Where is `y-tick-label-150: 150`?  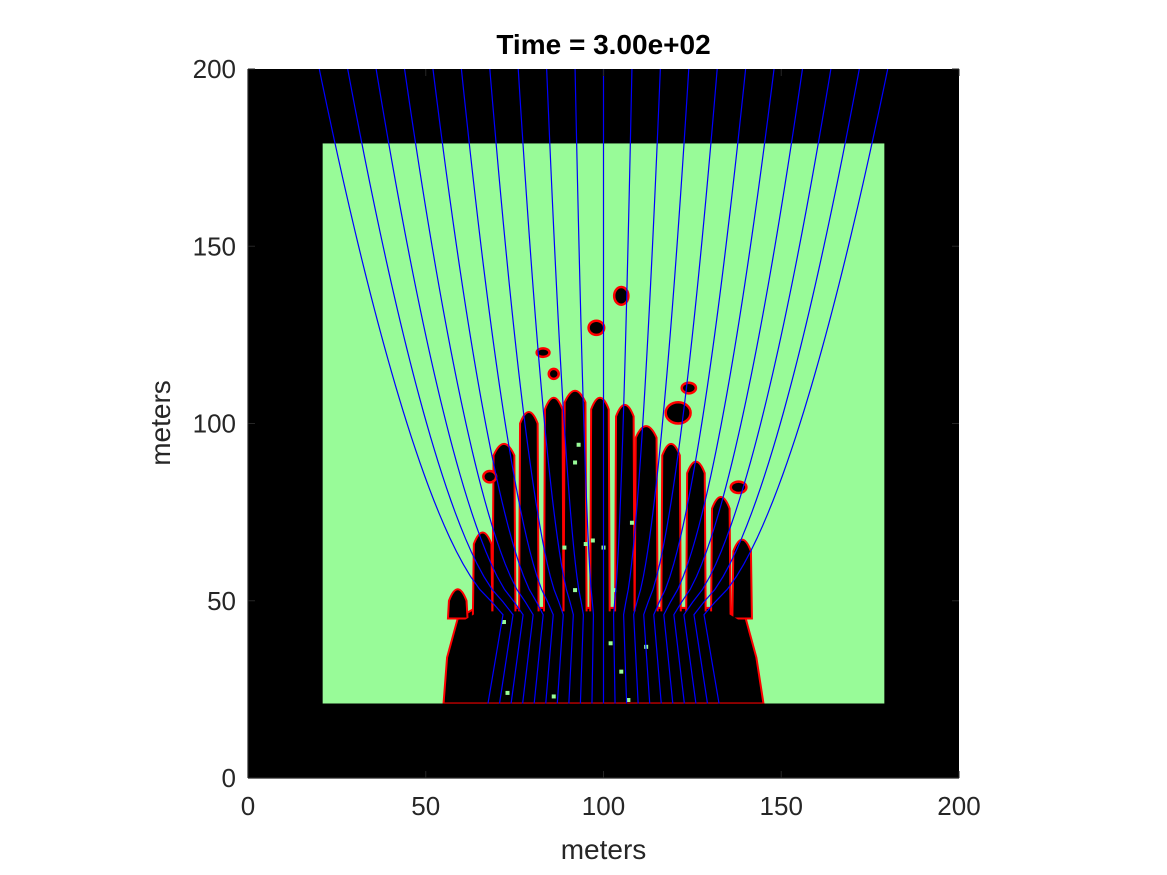 y-tick-label-150: 150 is located at coordinates (214, 246).